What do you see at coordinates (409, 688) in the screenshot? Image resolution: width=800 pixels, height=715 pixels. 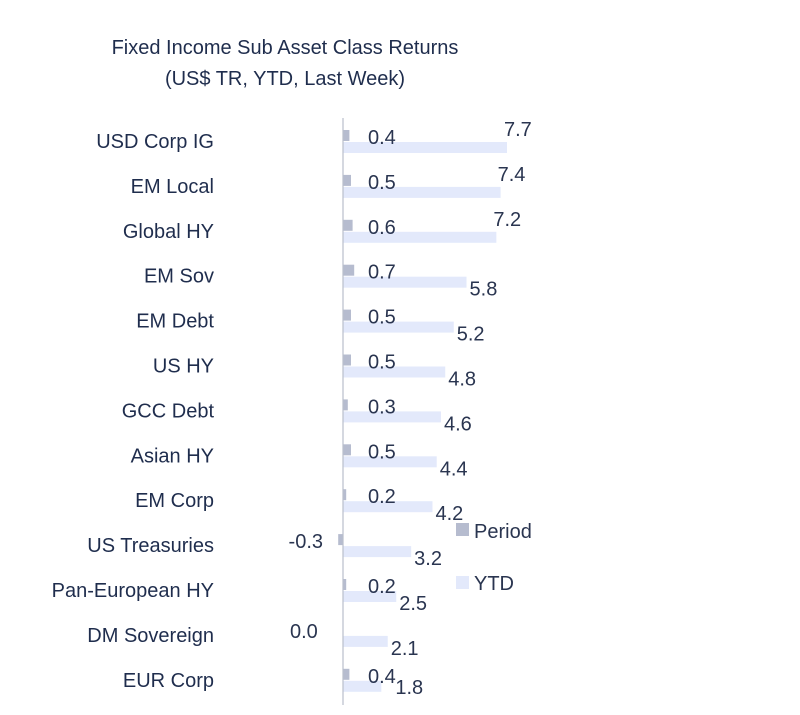 I see `ytd-value-label: 1.8` at bounding box center [409, 688].